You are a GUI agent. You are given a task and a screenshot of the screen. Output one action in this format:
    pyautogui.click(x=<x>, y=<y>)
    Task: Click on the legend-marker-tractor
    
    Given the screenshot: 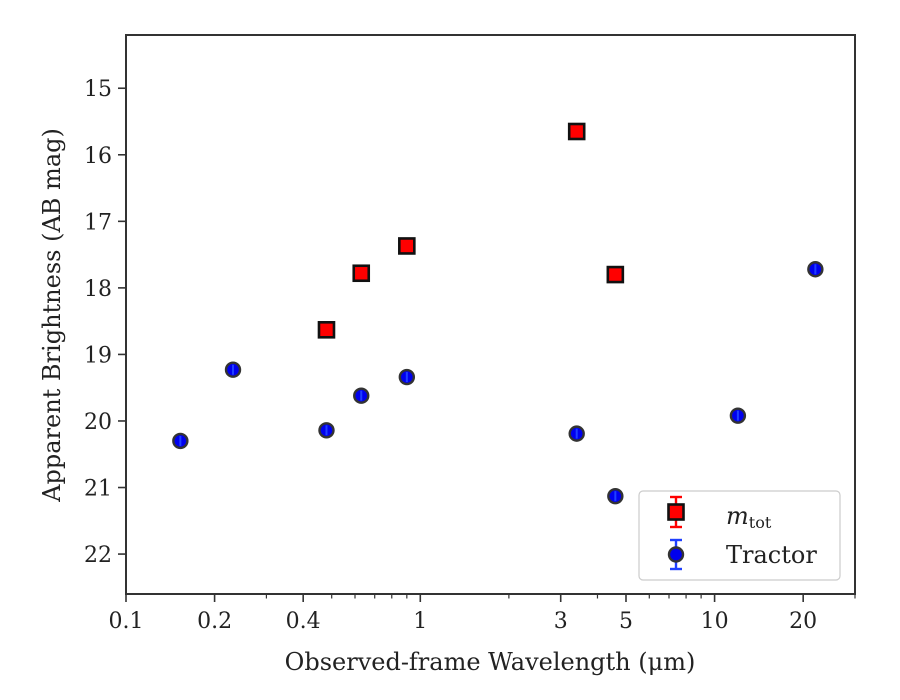 What is the action you would take?
    pyautogui.click(x=676, y=554)
    